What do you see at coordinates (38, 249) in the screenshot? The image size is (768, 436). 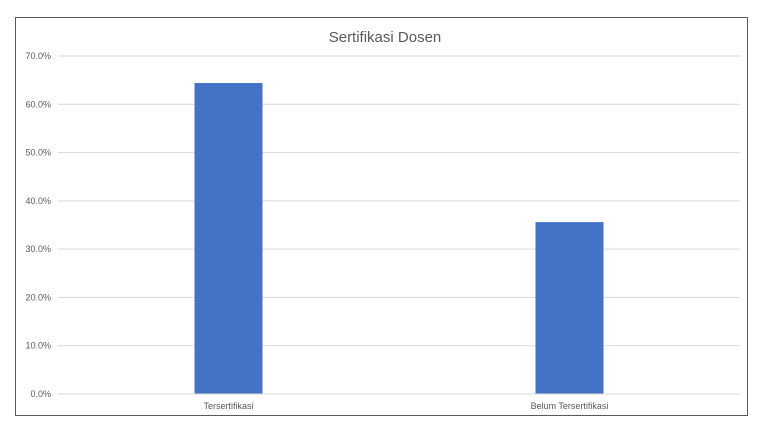 I see `y-tick-label: 30.0%` at bounding box center [38, 249].